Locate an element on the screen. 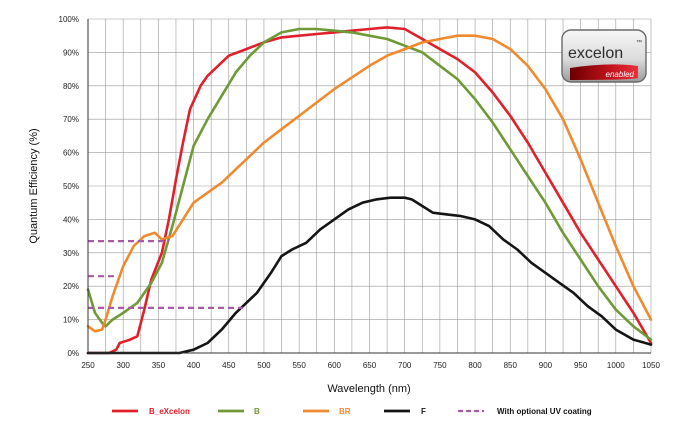 Image resolution: width=690 pixels, height=428 pixels. x-tick-label: 1050 is located at coordinates (651, 365).